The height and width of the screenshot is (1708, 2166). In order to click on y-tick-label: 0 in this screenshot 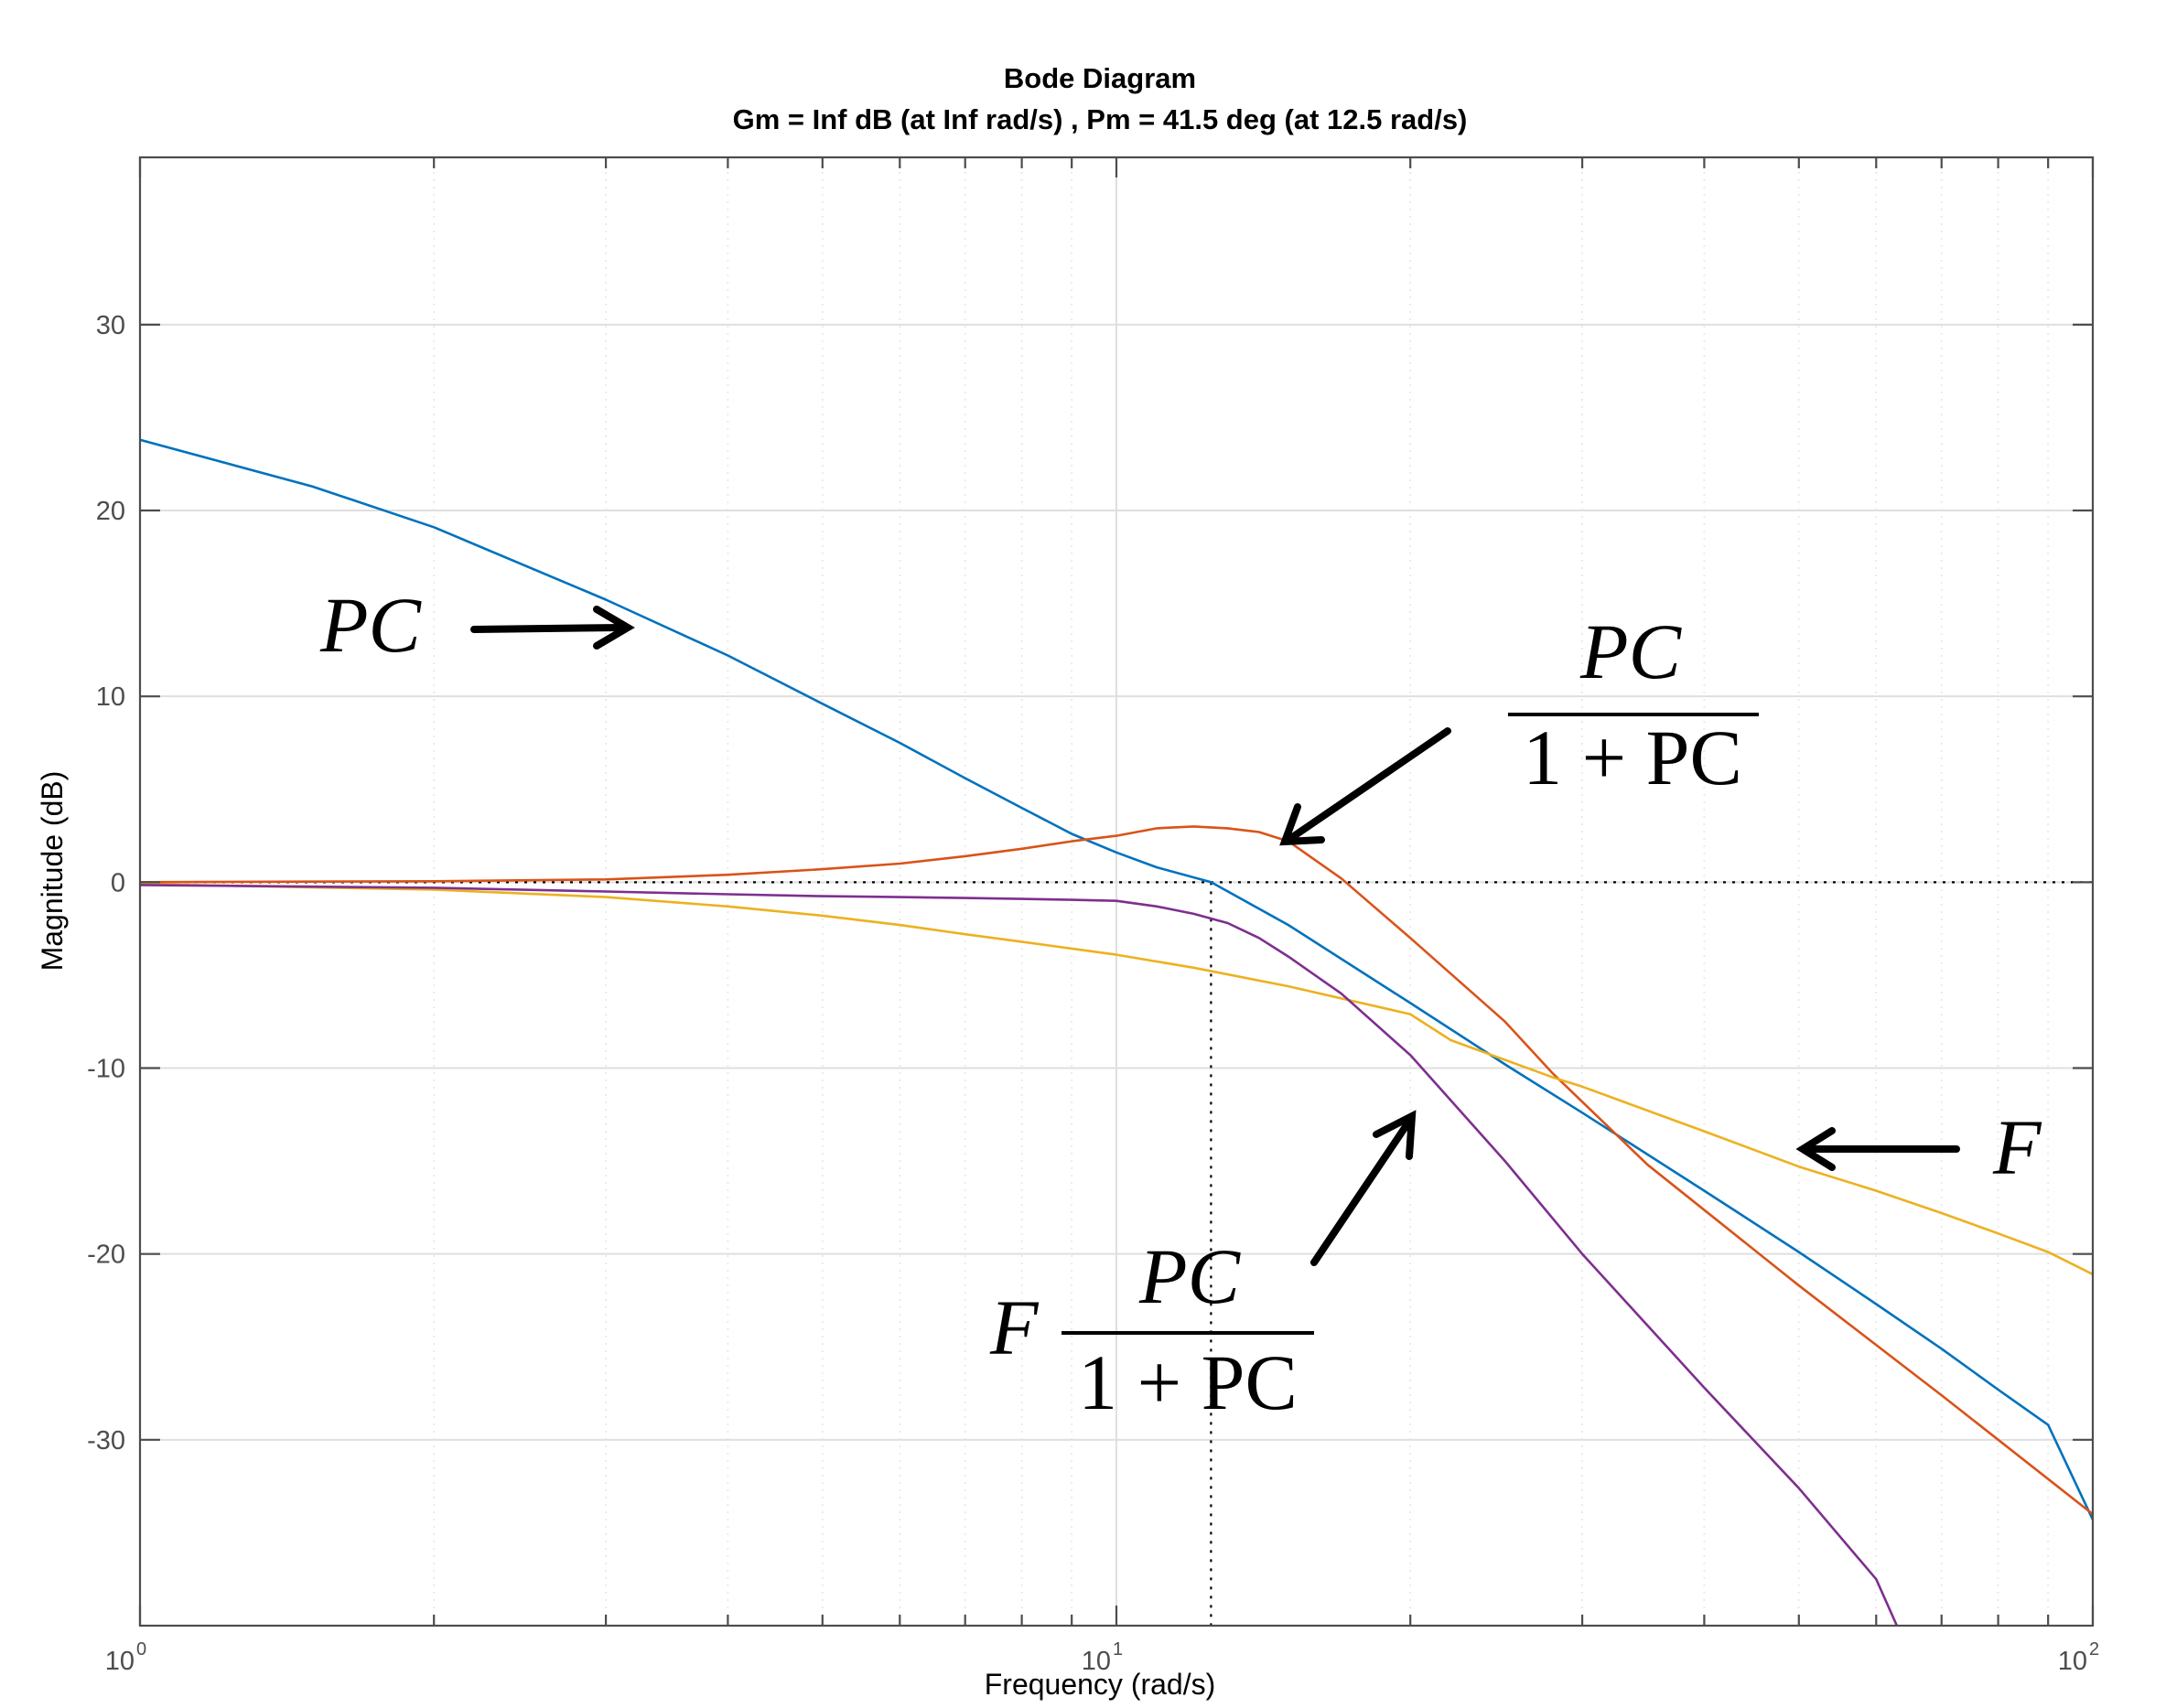, I will do `click(118, 882)`.